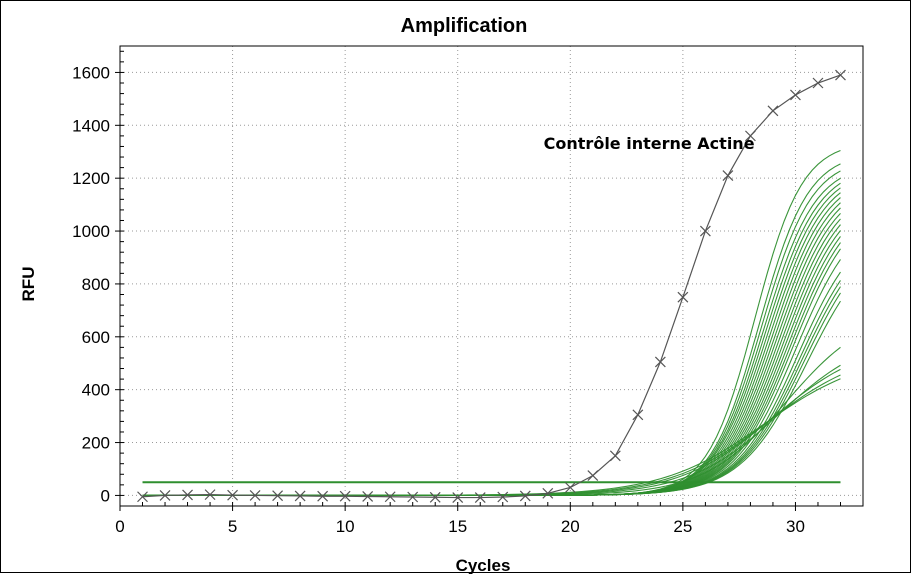 This screenshot has height=574, width=911. I want to click on y-tick-label: 1200, so click(91, 178).